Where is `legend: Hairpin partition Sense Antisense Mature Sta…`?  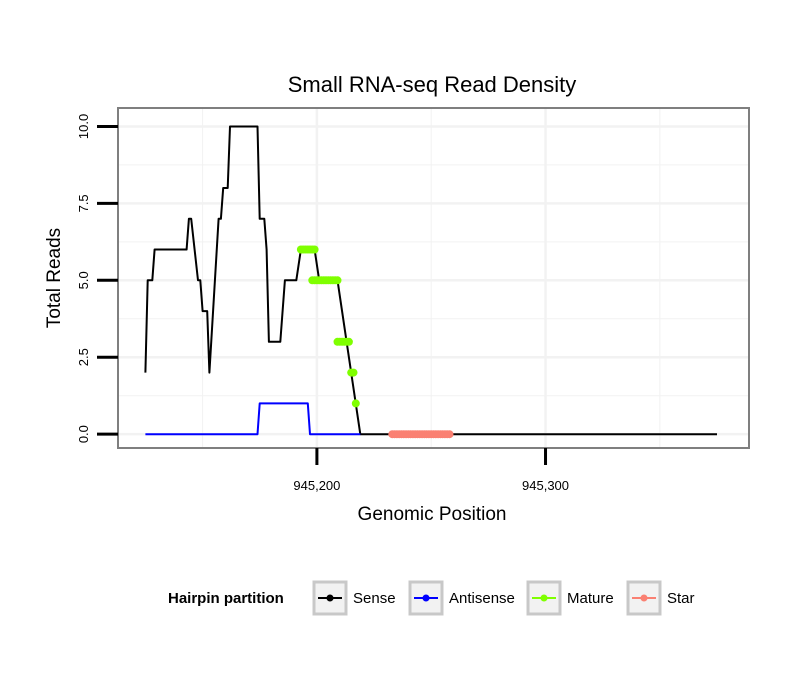
legend: Hairpin partition Sense Antisense Mature Sta… is located at coordinates (431, 598).